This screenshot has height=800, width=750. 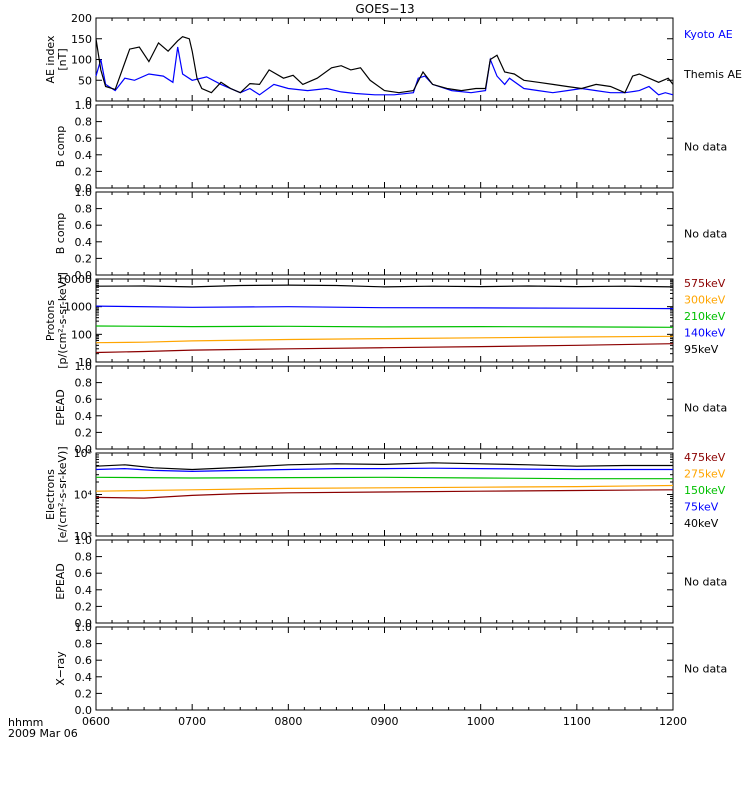 I want to click on y-tick-label: 200, so click(x=81, y=18).